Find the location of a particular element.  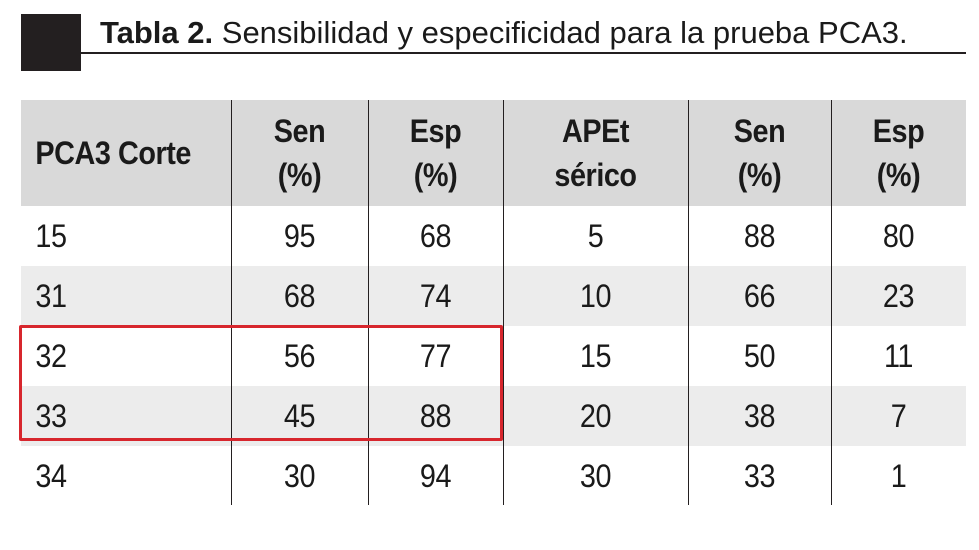

cell-esp-pca3: 77 is located at coordinates (435, 355).